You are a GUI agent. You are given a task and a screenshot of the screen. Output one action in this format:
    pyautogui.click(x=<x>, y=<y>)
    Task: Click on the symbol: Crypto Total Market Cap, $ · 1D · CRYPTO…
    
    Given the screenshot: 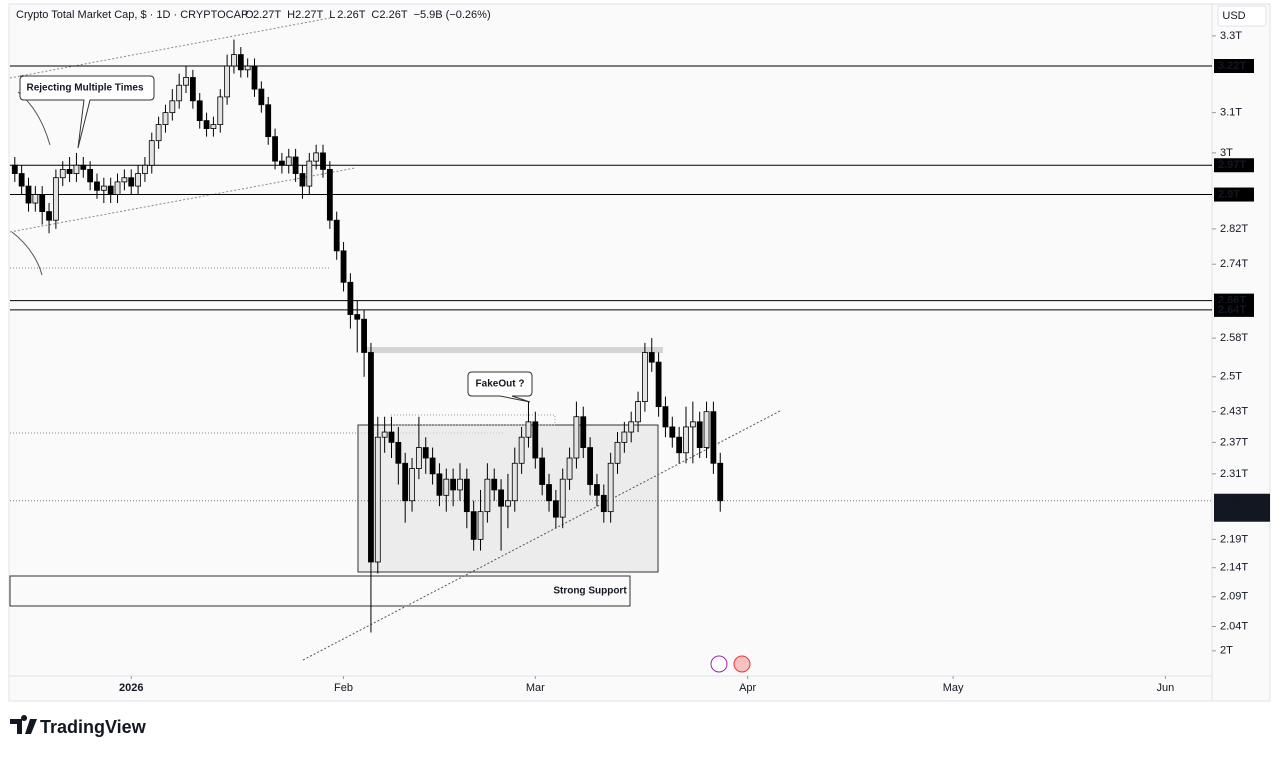 What is the action you would take?
    pyautogui.click(x=132, y=15)
    